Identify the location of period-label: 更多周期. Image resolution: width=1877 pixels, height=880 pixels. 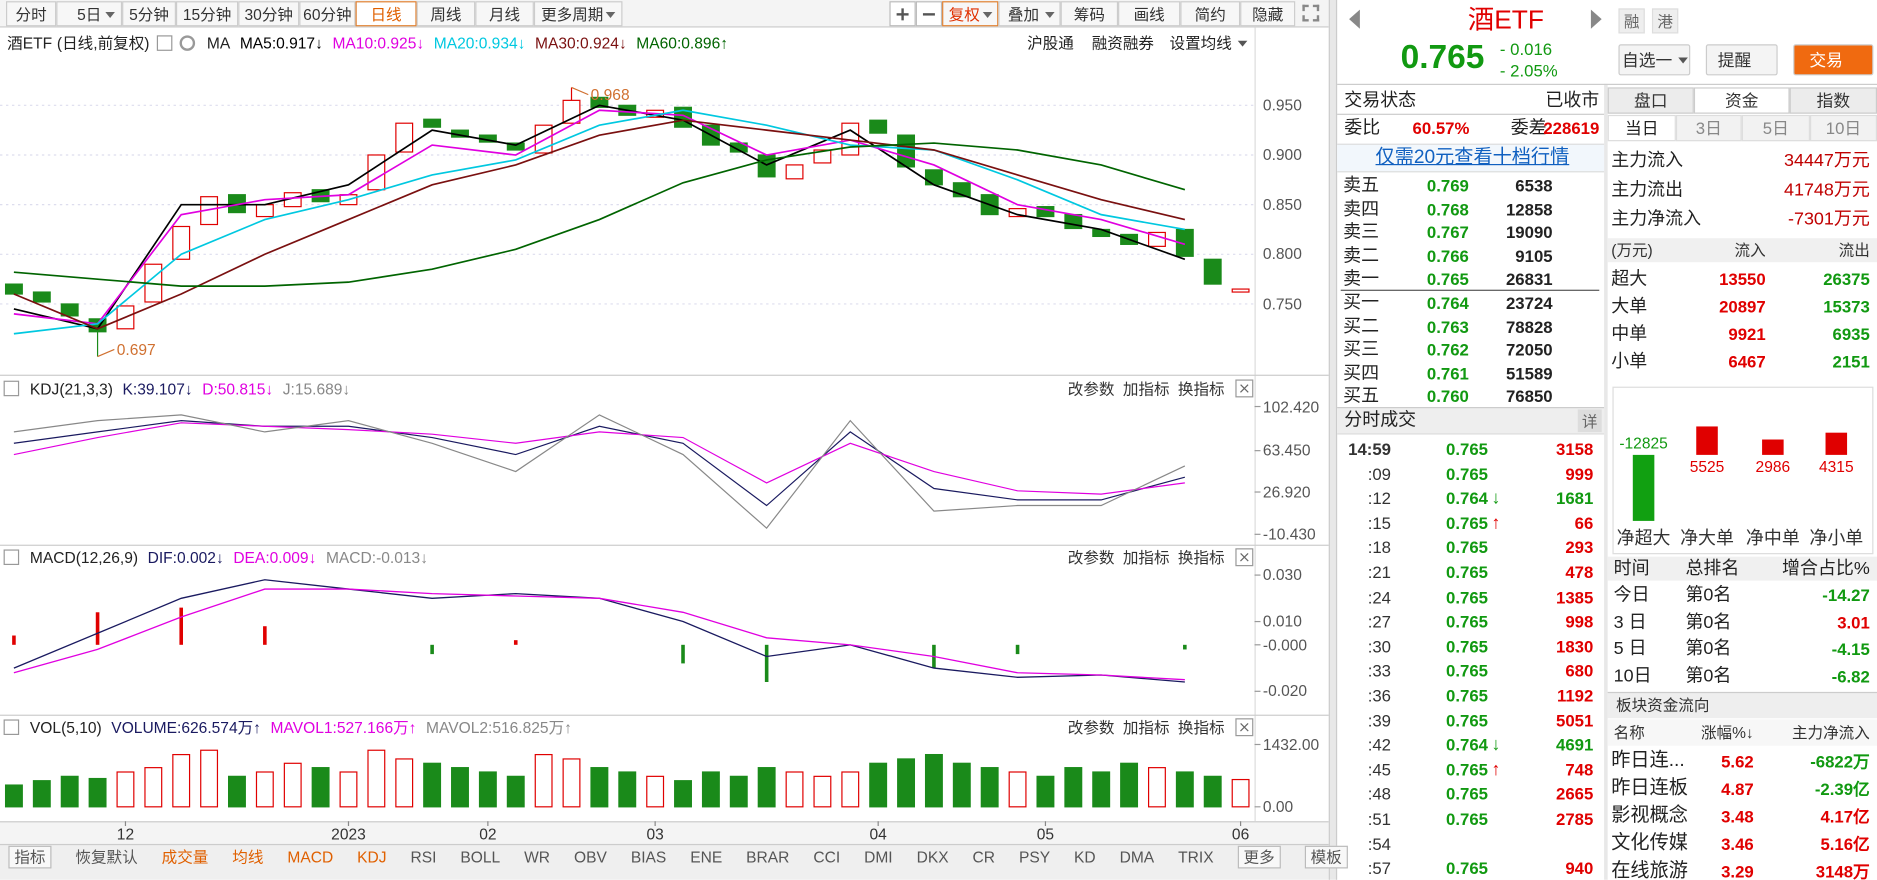
(572, 14).